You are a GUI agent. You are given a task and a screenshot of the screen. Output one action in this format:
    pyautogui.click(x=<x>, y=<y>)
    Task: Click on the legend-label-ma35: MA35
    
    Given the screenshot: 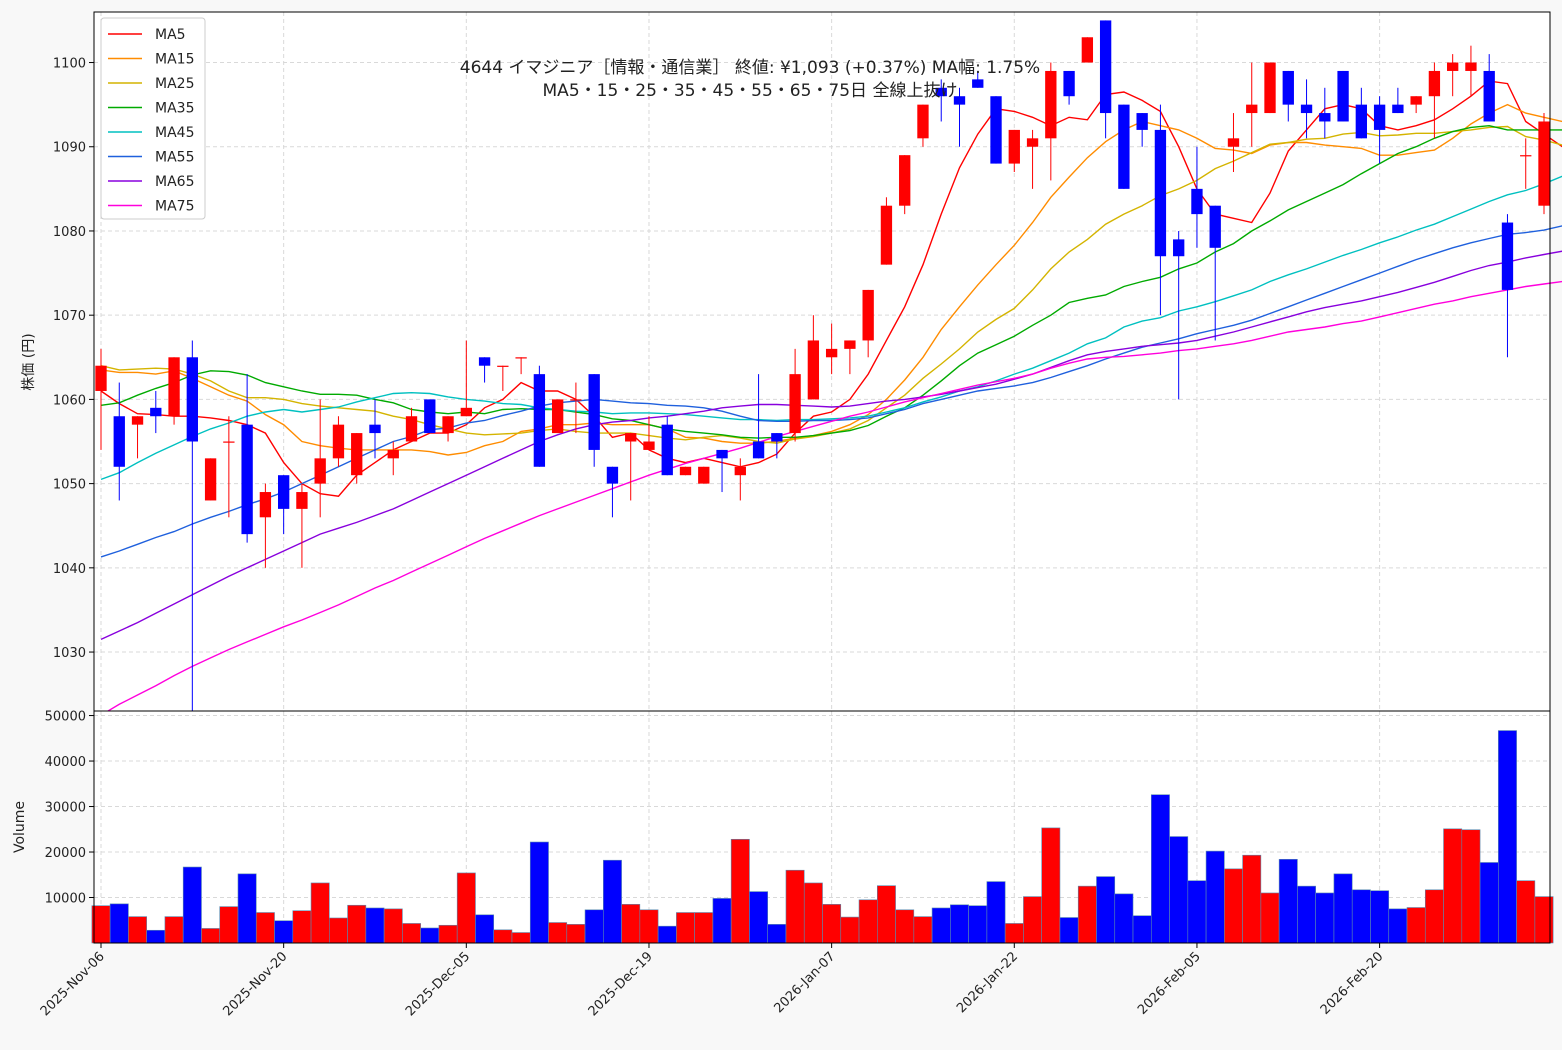 What is the action you would take?
    pyautogui.click(x=174, y=109)
    